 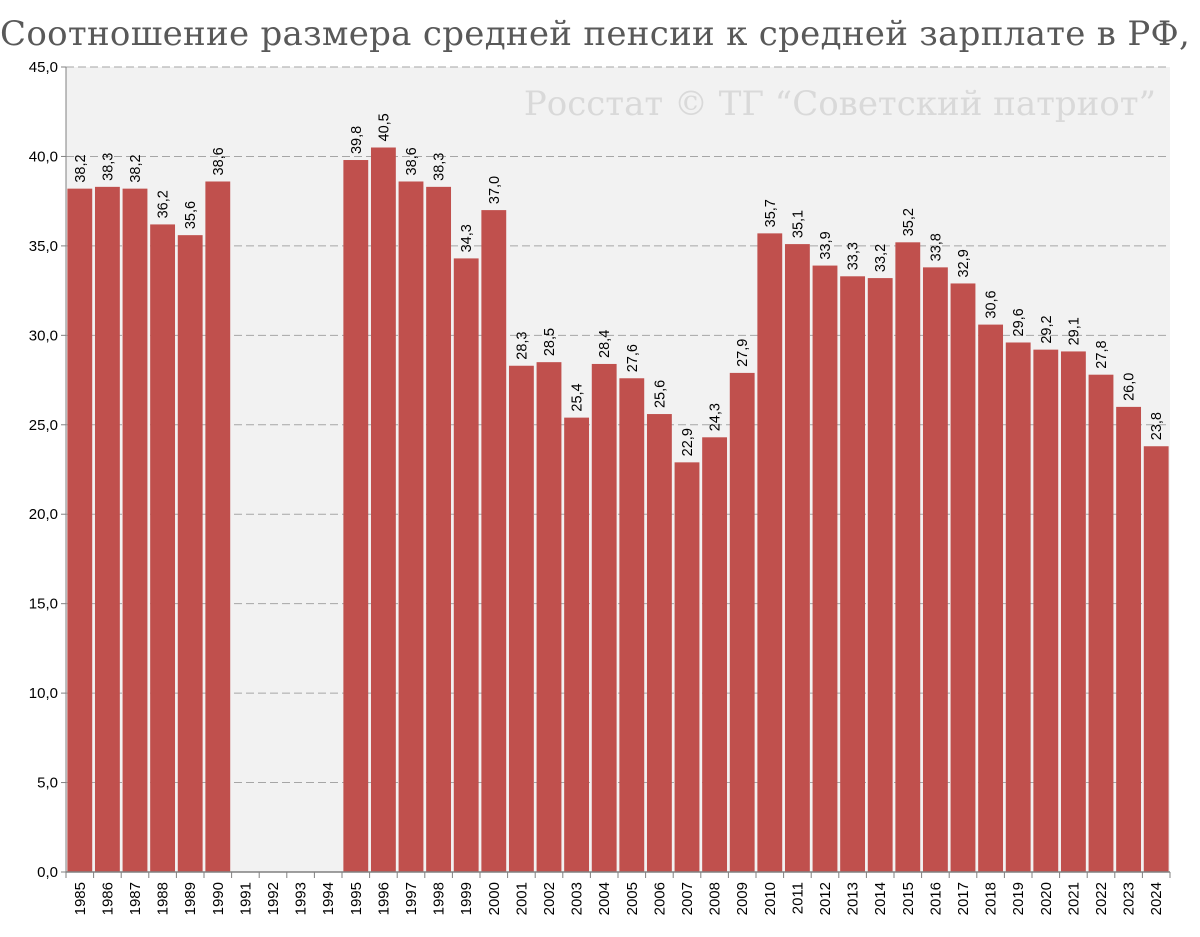 I want to click on y-tick-label: 40,0, so click(x=43, y=156).